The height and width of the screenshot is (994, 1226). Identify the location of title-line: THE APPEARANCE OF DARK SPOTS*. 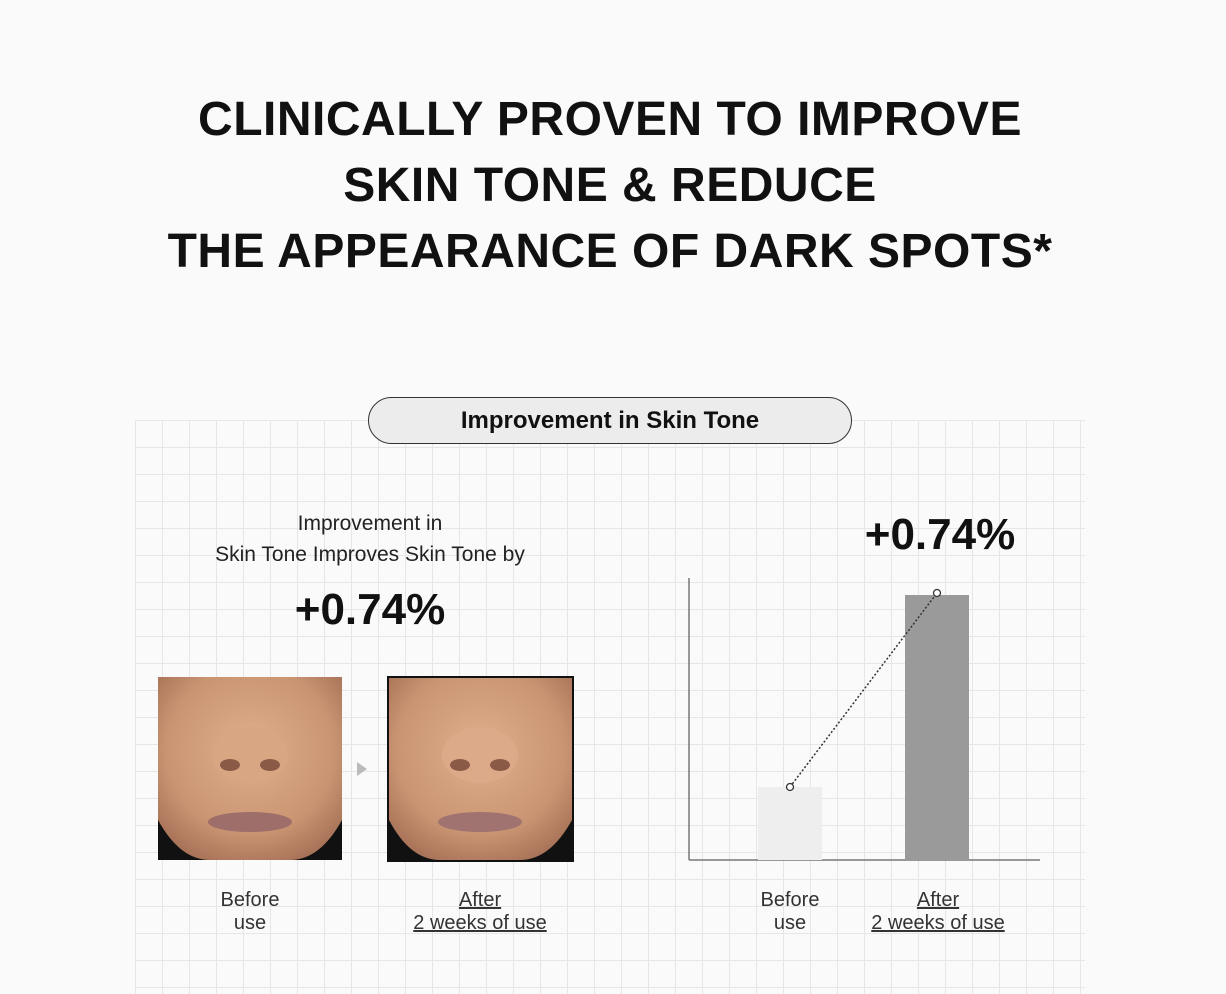
(610, 251).